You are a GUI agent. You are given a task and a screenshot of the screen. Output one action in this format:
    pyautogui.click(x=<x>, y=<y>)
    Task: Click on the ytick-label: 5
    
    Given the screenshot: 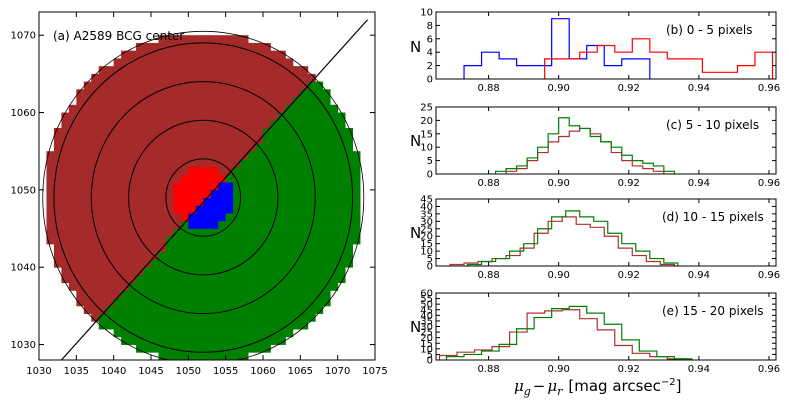 What is the action you would take?
    pyautogui.click(x=430, y=161)
    